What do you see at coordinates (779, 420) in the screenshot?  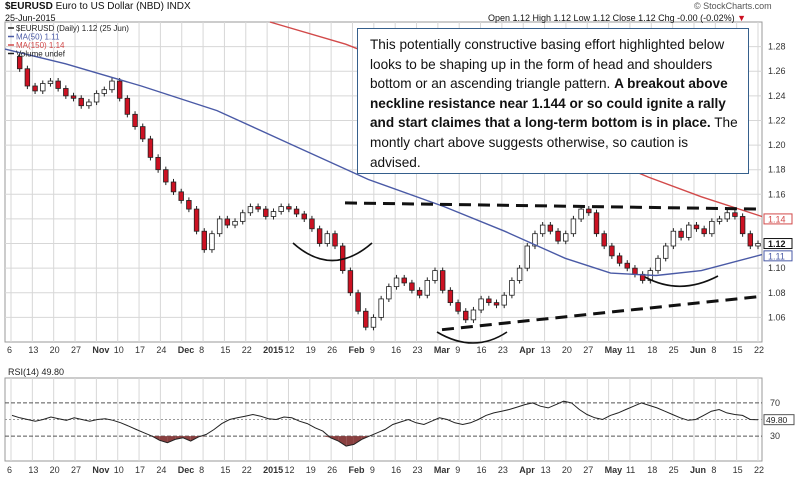 I see `rsi-last-value-box` at bounding box center [779, 420].